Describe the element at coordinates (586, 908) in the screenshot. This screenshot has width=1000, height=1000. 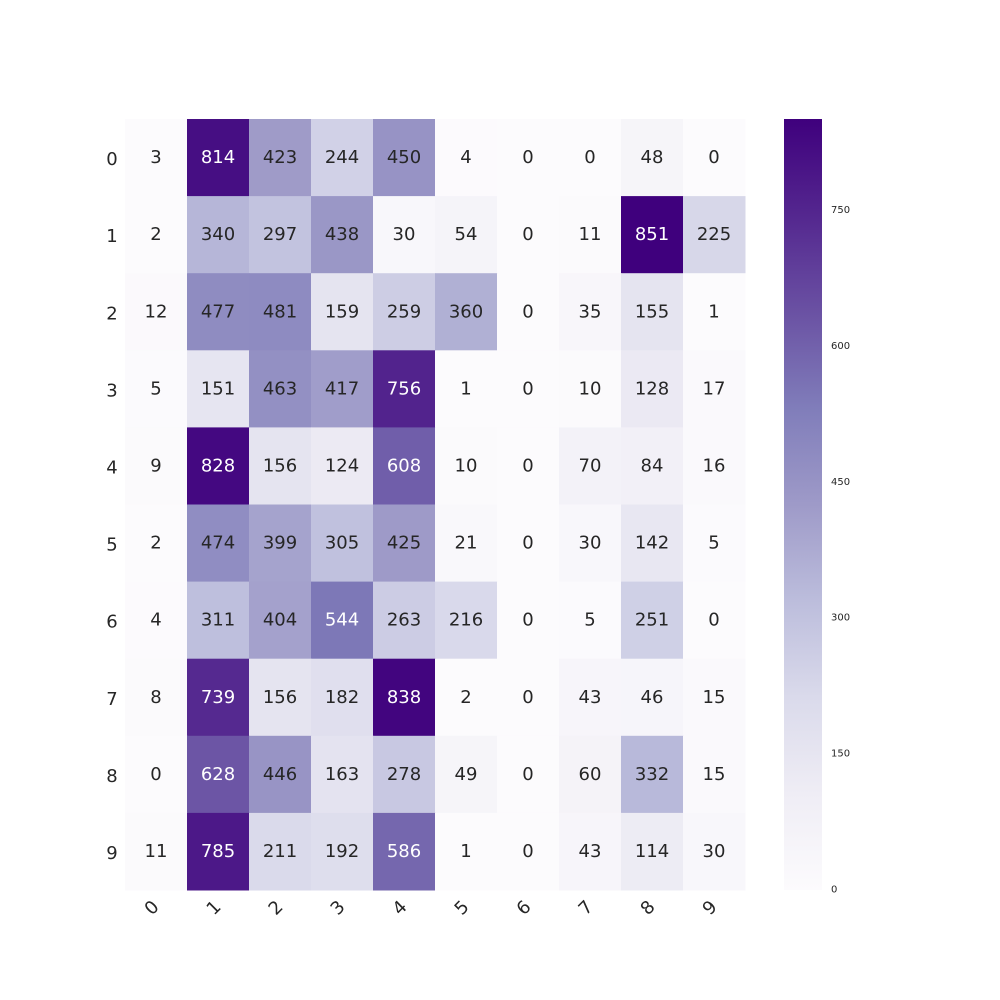
I see `x-tick-label: 7` at that location.